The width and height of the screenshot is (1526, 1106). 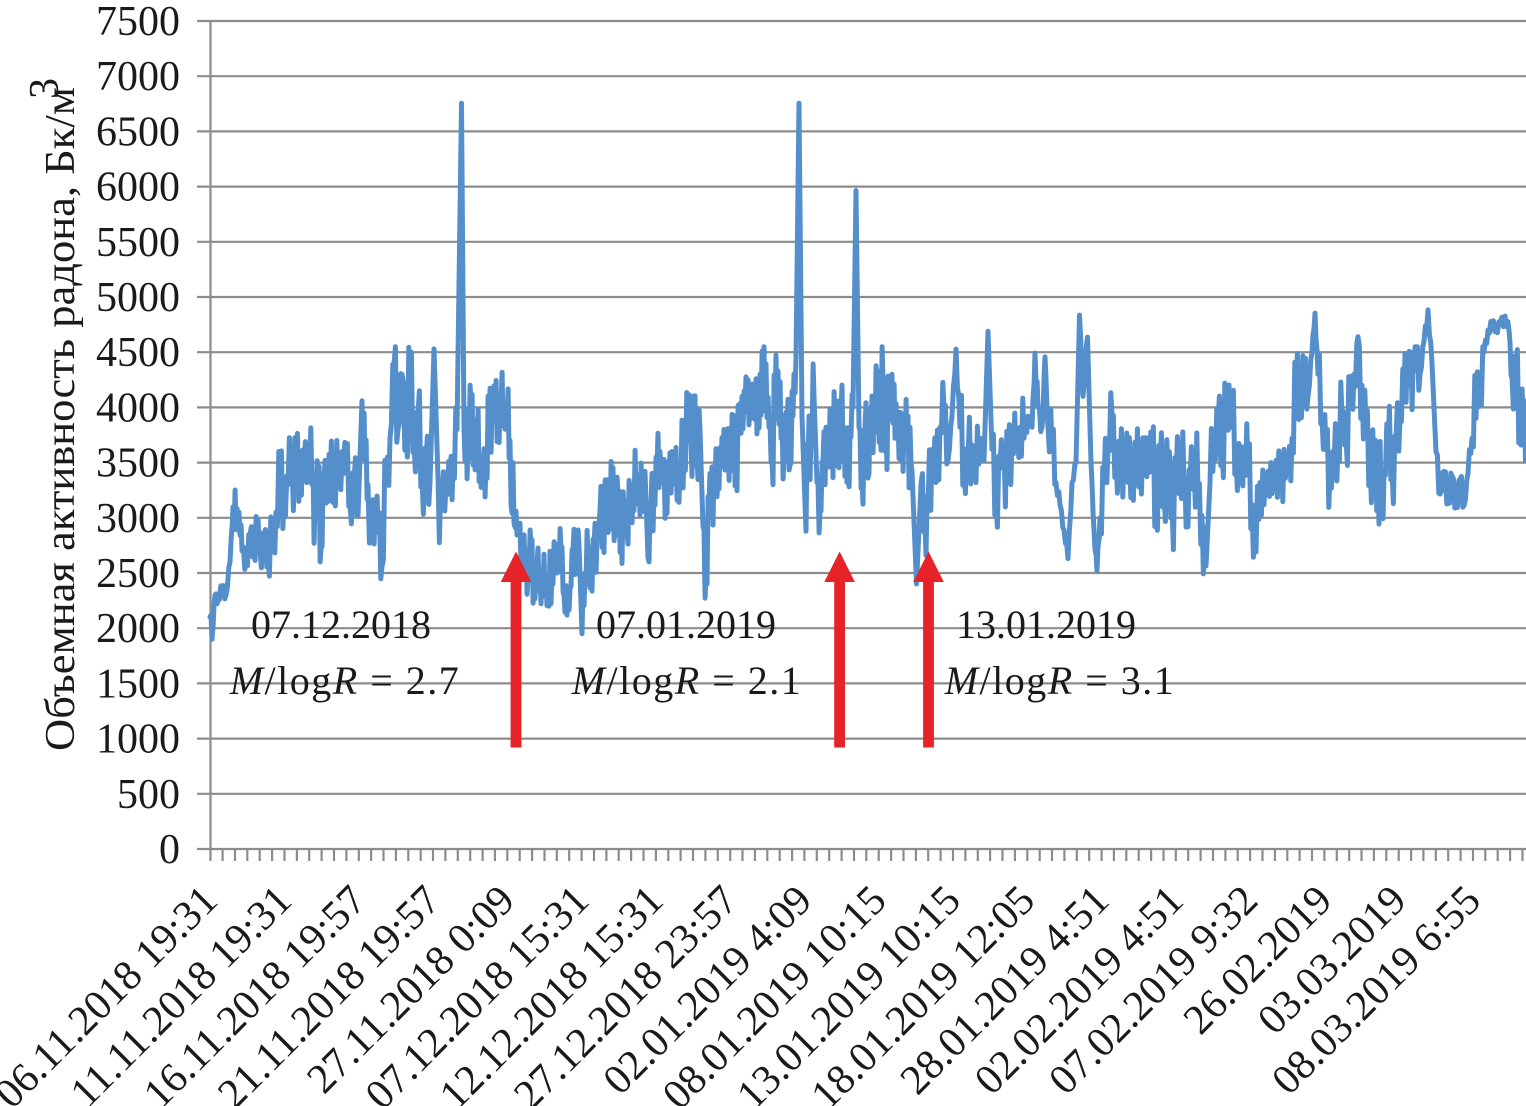 What do you see at coordinates (1060, 680) in the screenshot?
I see `svg-text: M/logR = 3.1` at bounding box center [1060, 680].